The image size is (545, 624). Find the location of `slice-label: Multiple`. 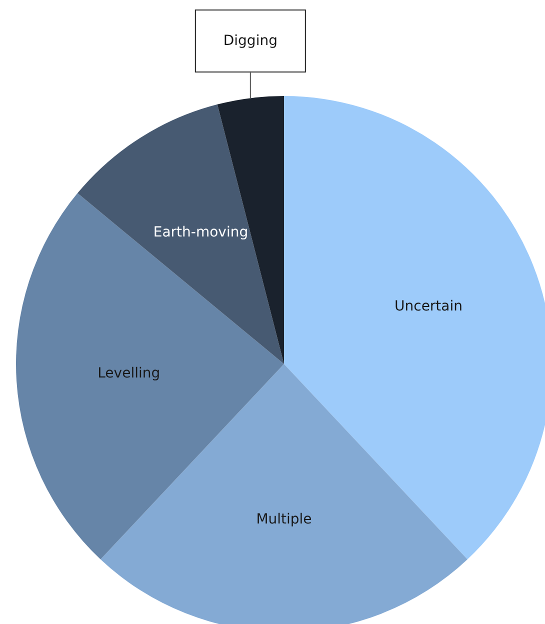

slice-label: Multiple is located at coordinates (284, 519).